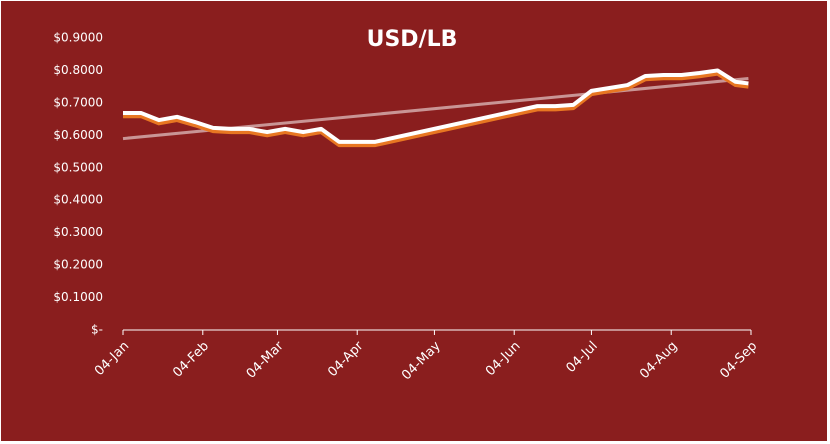 The image size is (830, 444). What do you see at coordinates (78, 38) in the screenshot?
I see `y-tick-label: $0.9000` at bounding box center [78, 38].